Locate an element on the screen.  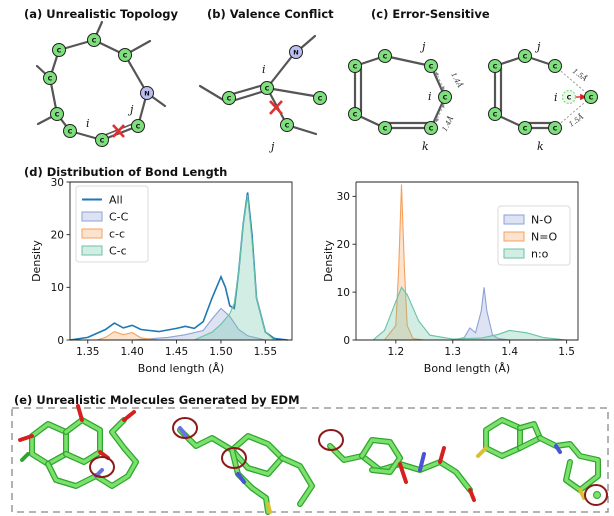
panel-a-atoms: C C C N C C C C C is located at coordinates (98, 90).